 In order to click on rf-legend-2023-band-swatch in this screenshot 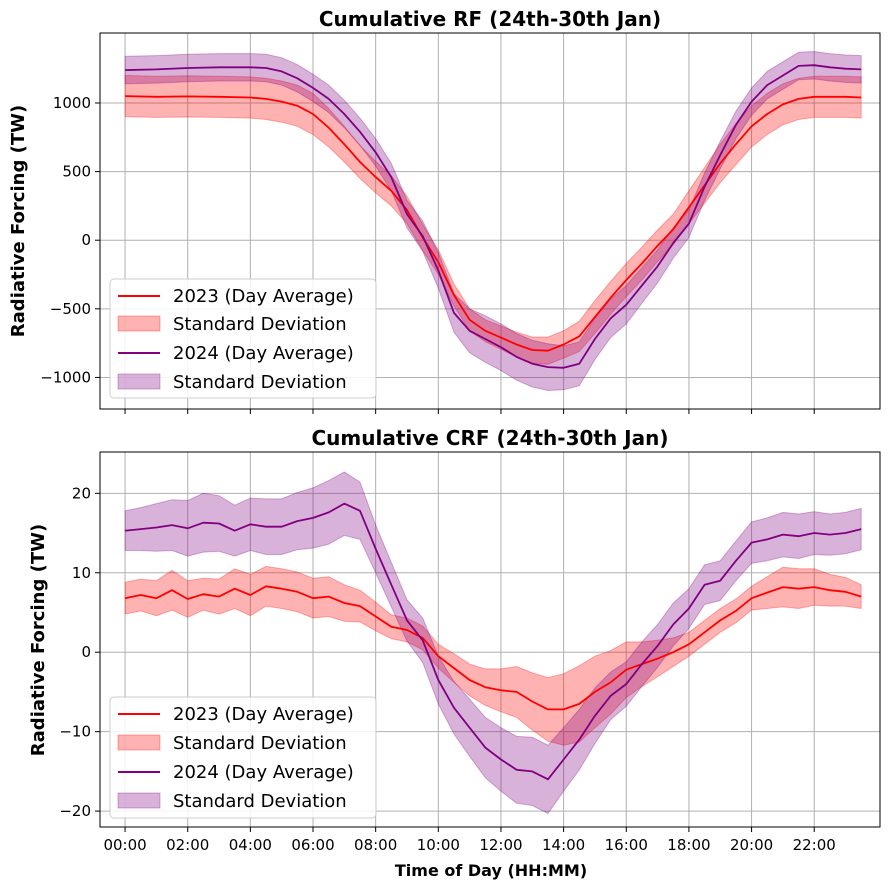, I will do `click(139, 323)`.